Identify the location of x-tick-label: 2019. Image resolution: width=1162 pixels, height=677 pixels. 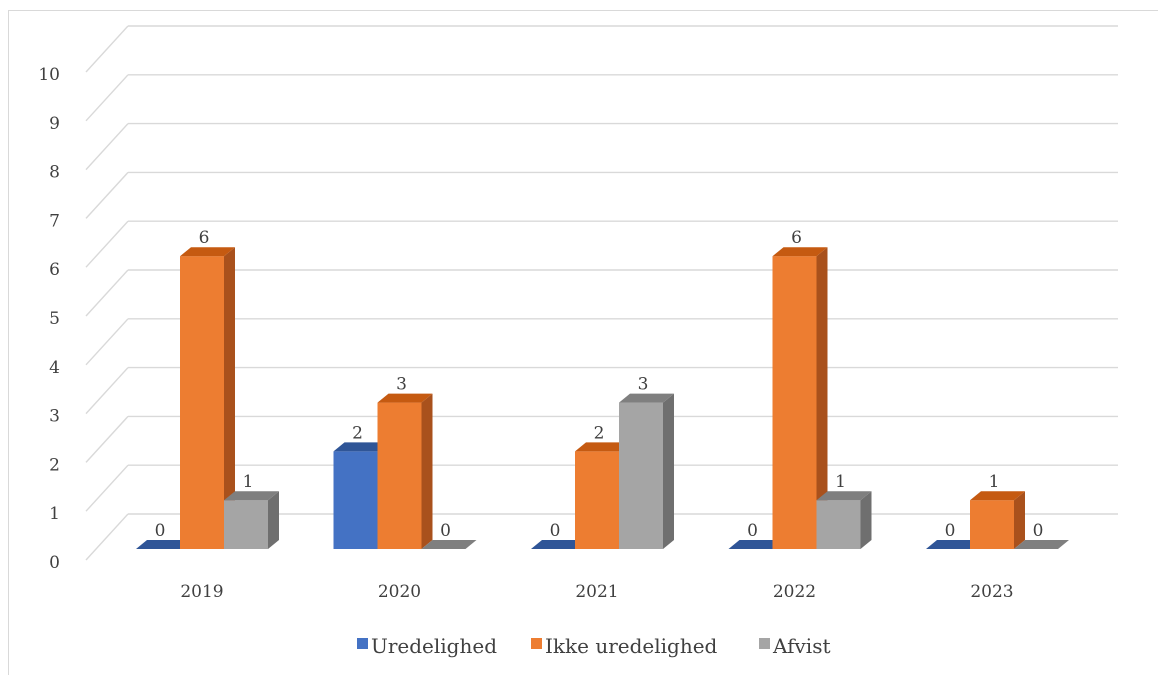
(201, 592).